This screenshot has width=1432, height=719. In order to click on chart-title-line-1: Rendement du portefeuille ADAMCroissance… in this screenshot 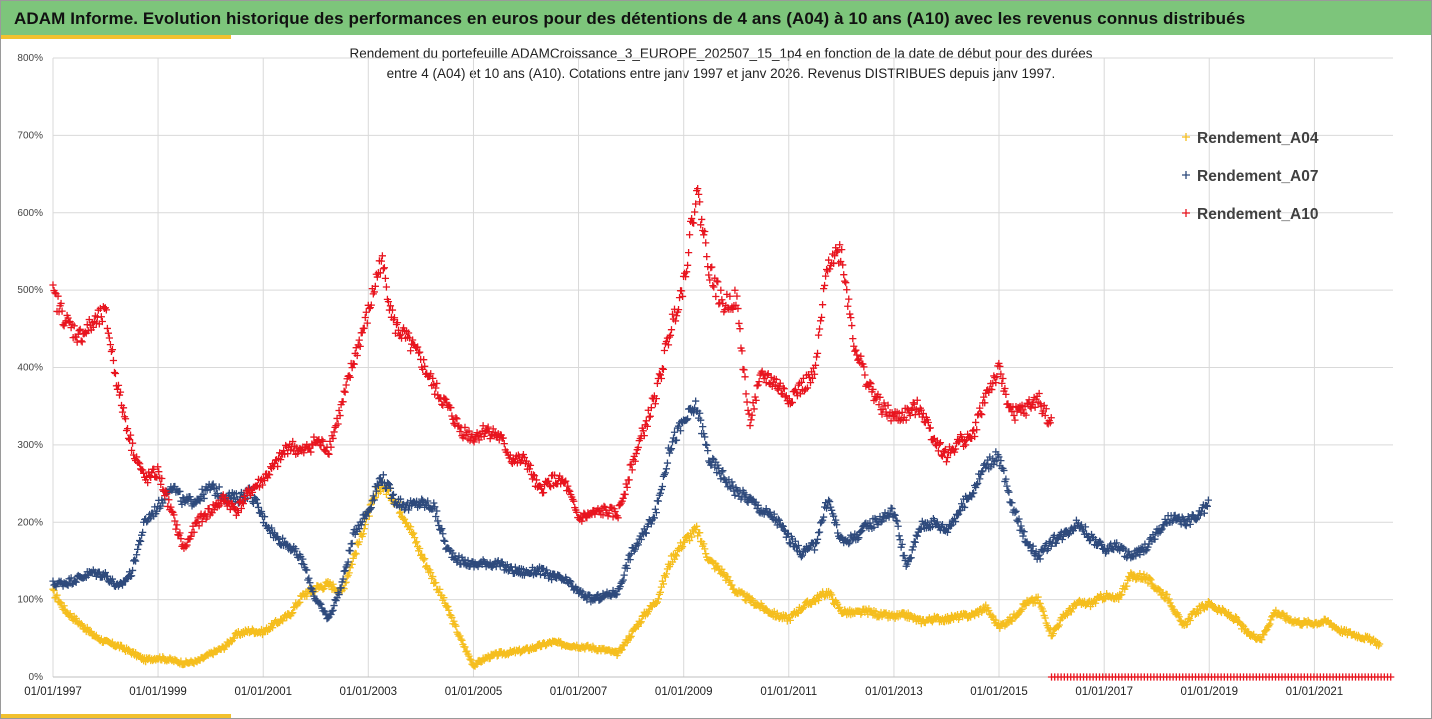, I will do `click(721, 53)`.